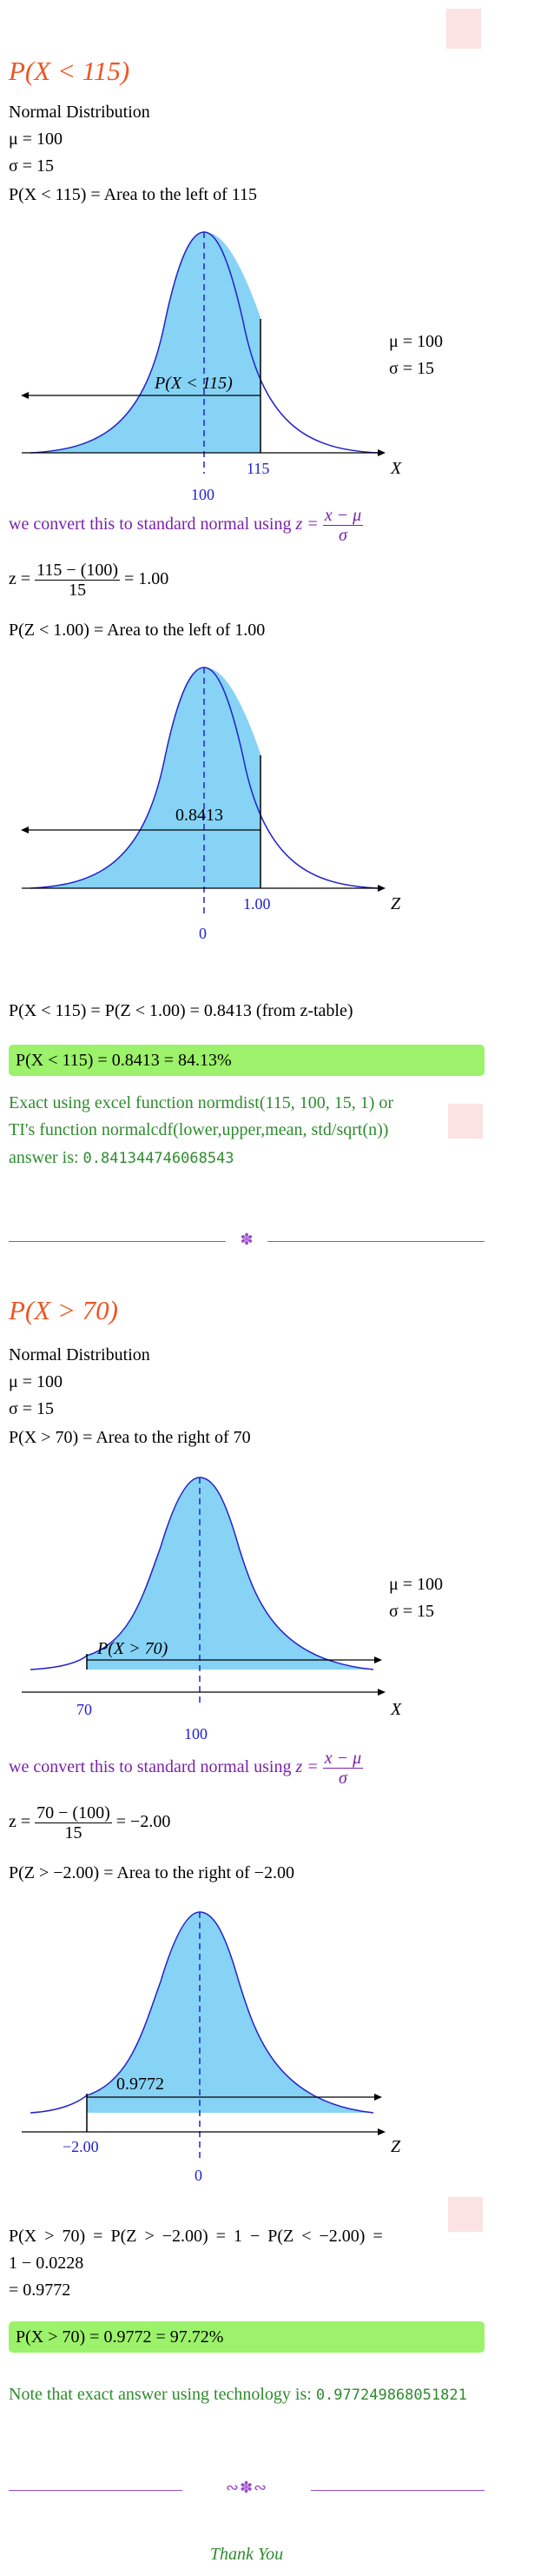  I want to click on exact-line-3: answer is: 0.841344746068543, so click(121, 1158).